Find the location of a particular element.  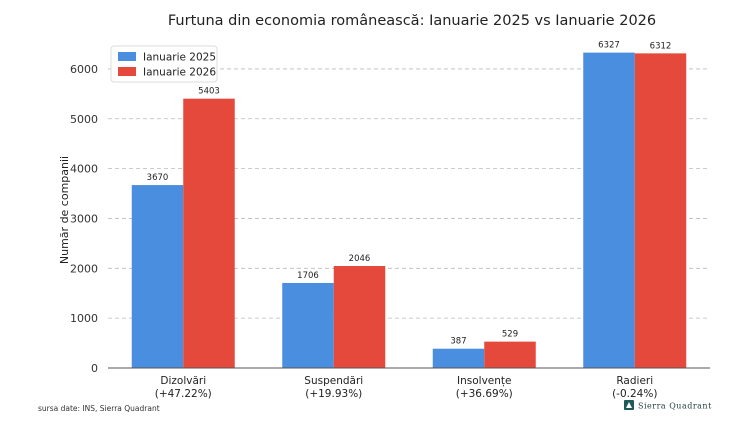

brand-name: Sierra Quadrant is located at coordinates (675, 406).